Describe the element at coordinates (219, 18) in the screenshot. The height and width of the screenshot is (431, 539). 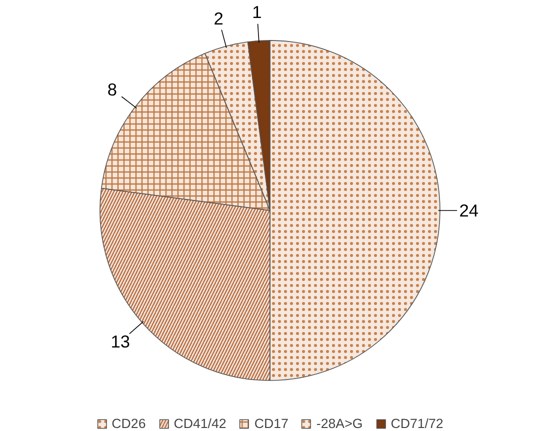
I see `data-label: 2` at that location.